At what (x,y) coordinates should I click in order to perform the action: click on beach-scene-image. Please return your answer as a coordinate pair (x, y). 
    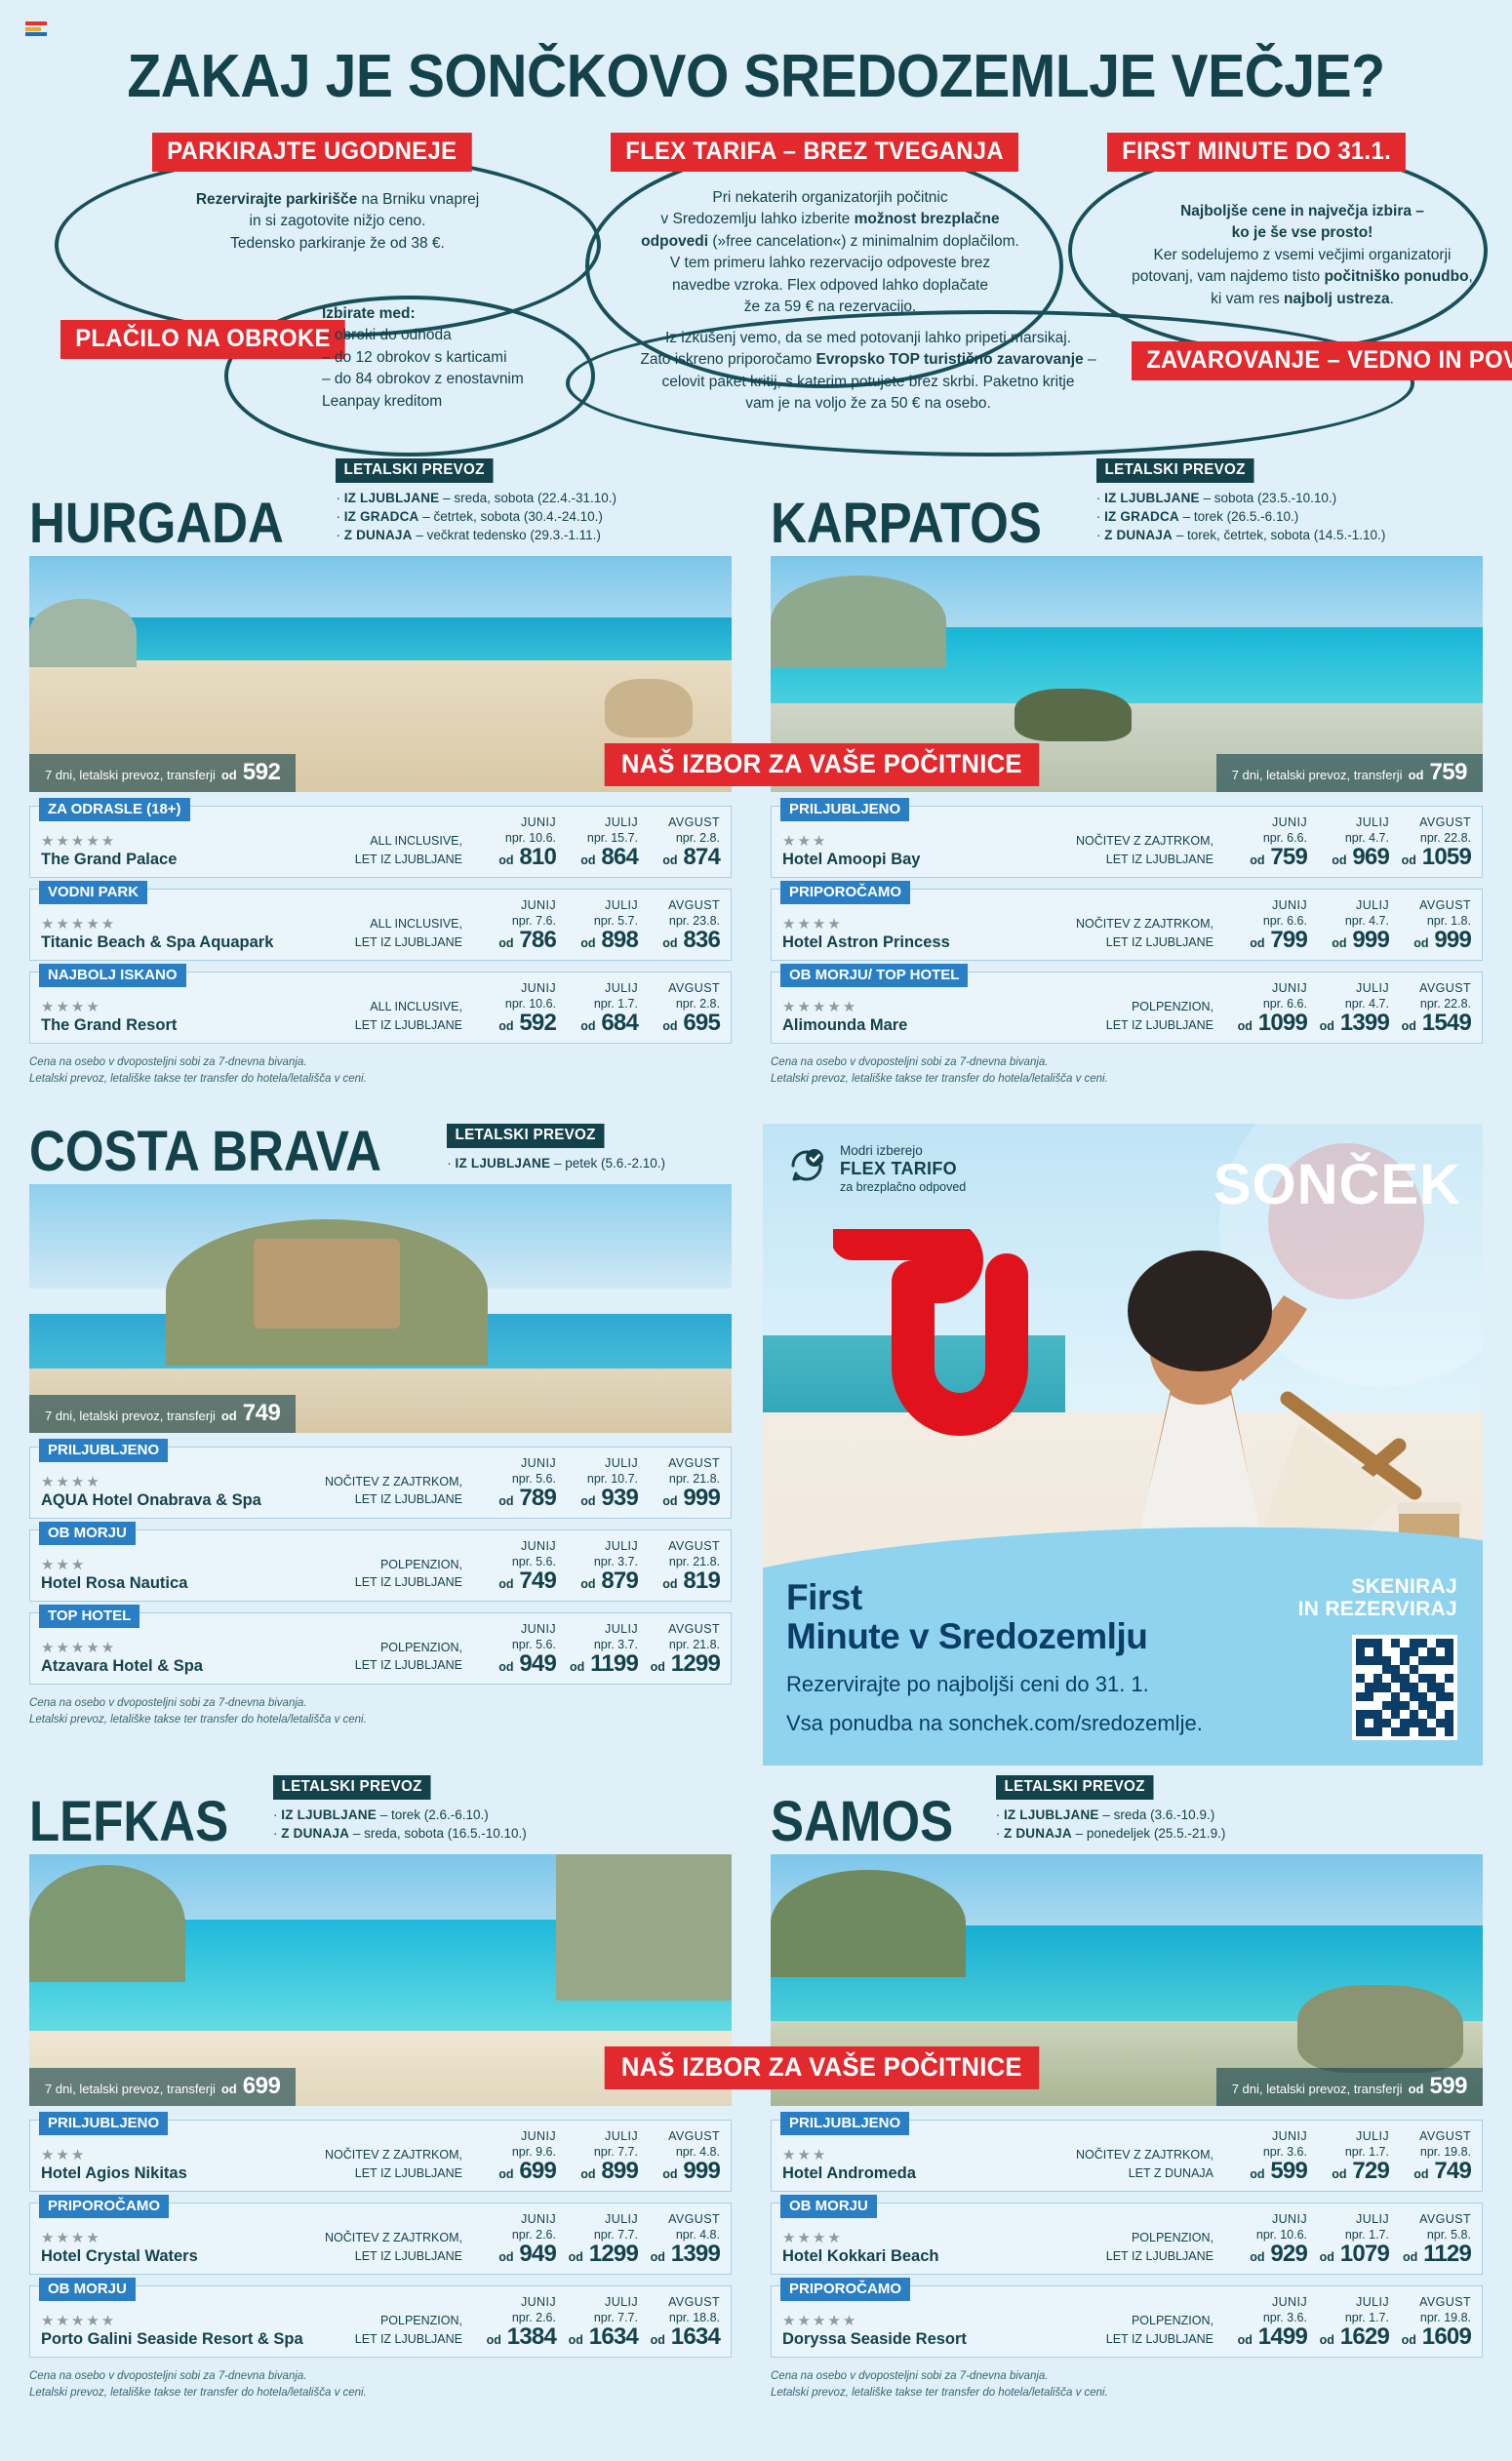
    Looking at the image, I should click on (1127, 674).